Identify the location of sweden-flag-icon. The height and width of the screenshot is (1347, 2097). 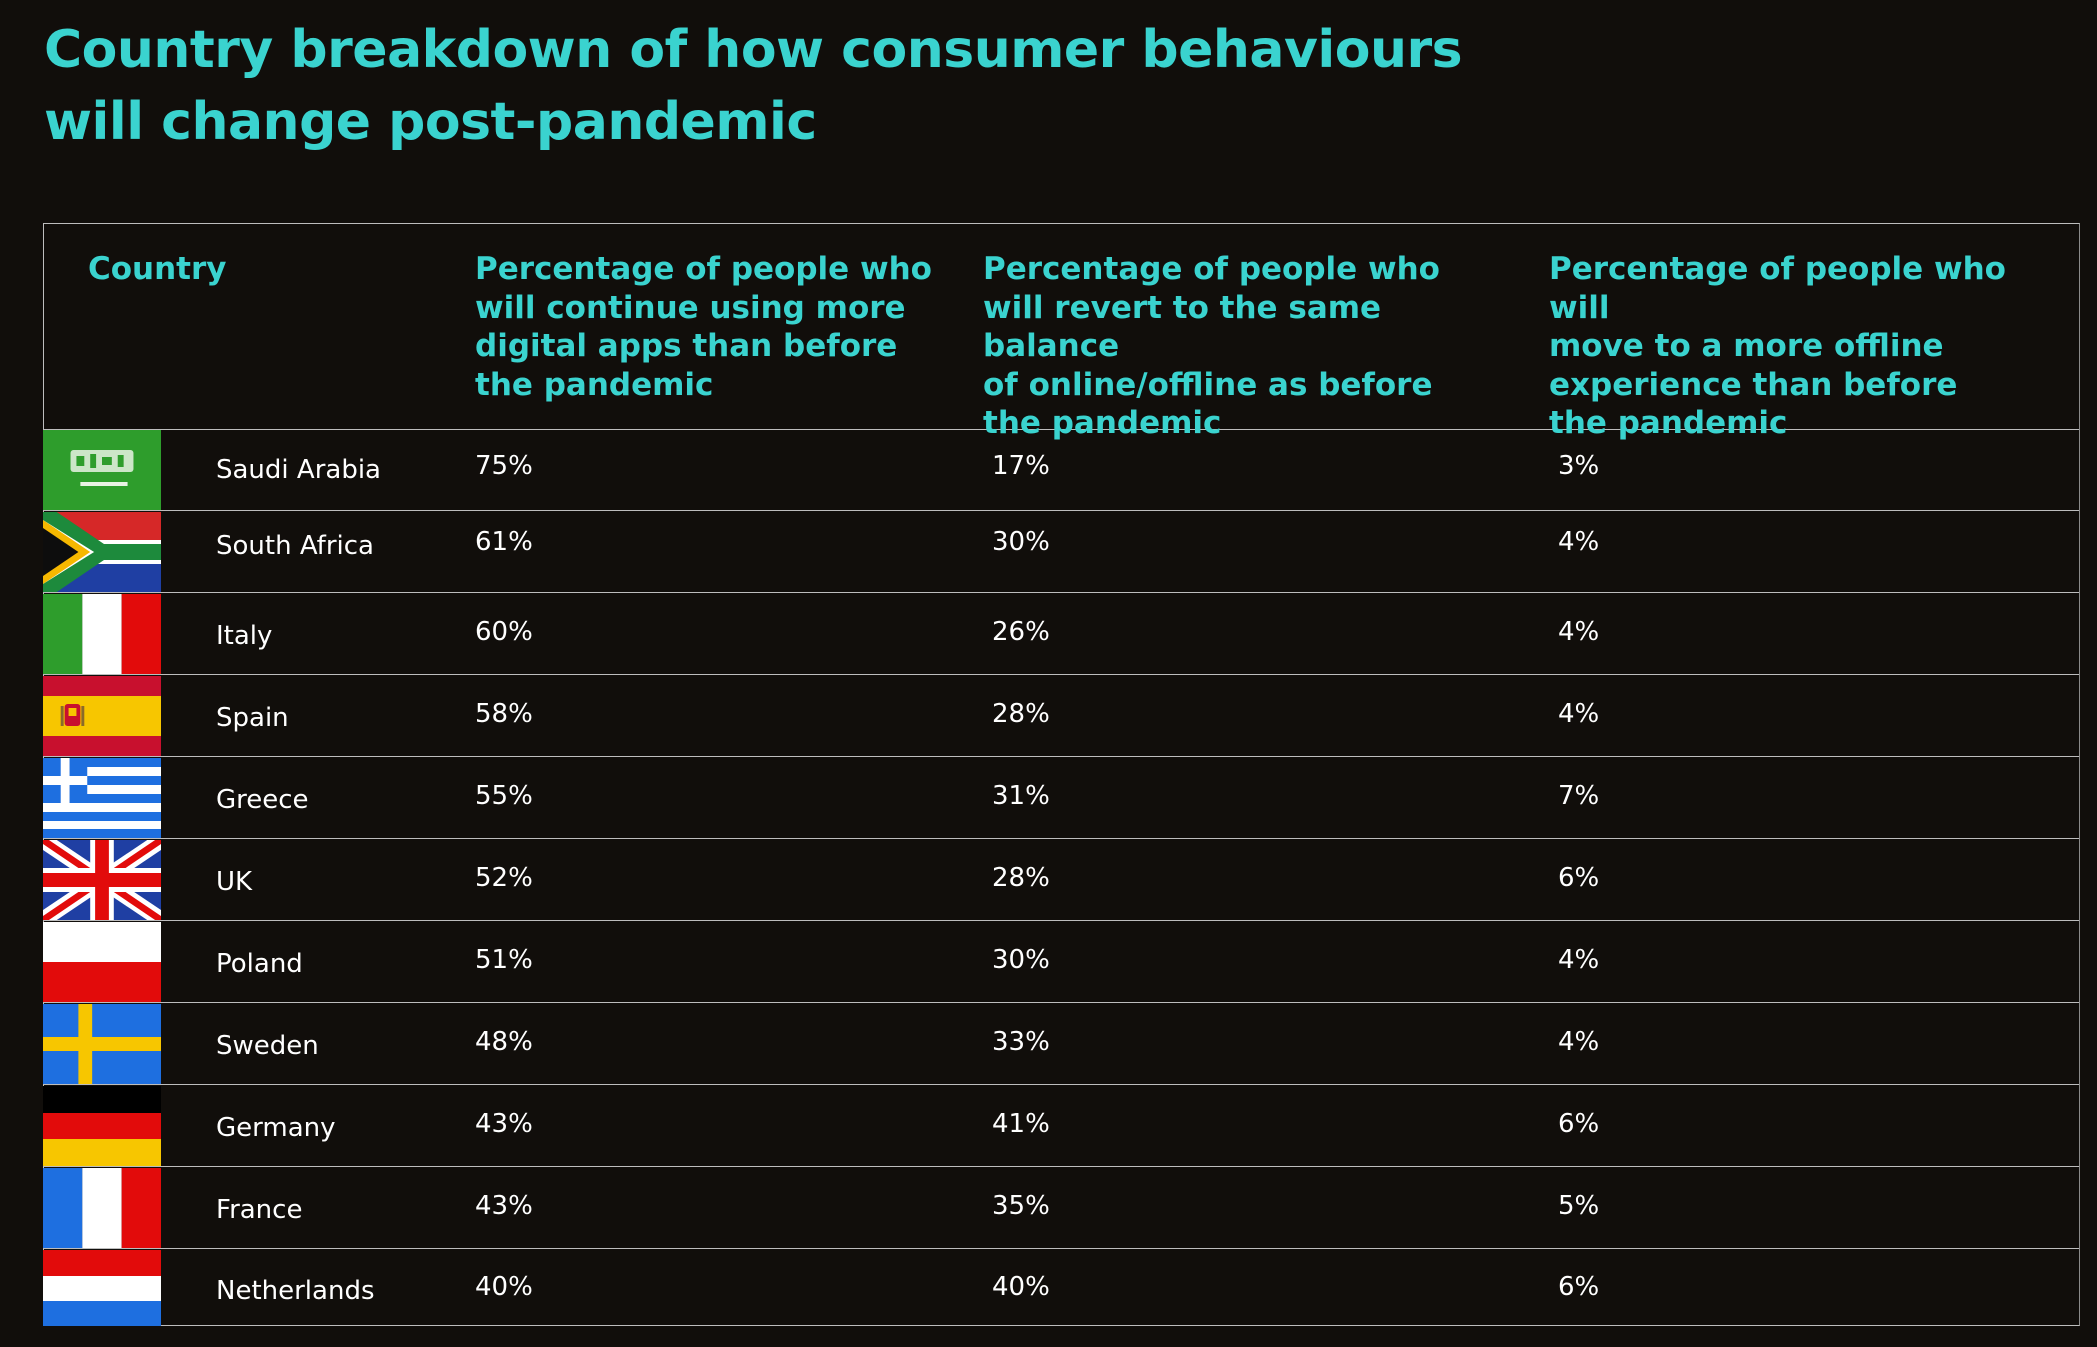
(102, 1044).